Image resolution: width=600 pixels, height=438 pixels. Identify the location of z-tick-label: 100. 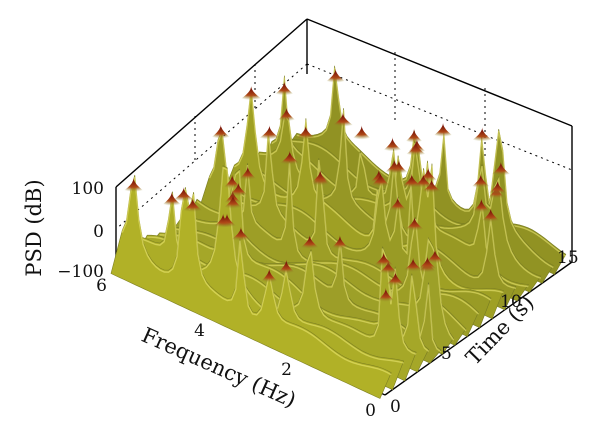
(88, 189).